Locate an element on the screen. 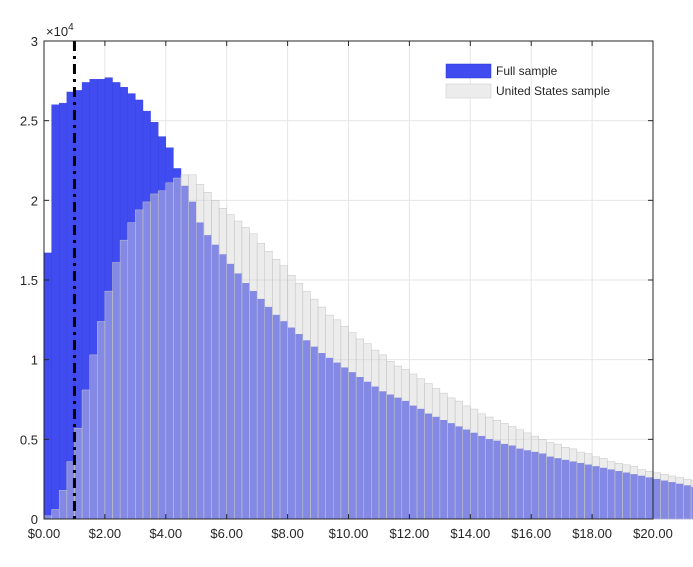 This screenshot has height=567, width=693. legend: Full sample United States sample is located at coordinates (527, 81).